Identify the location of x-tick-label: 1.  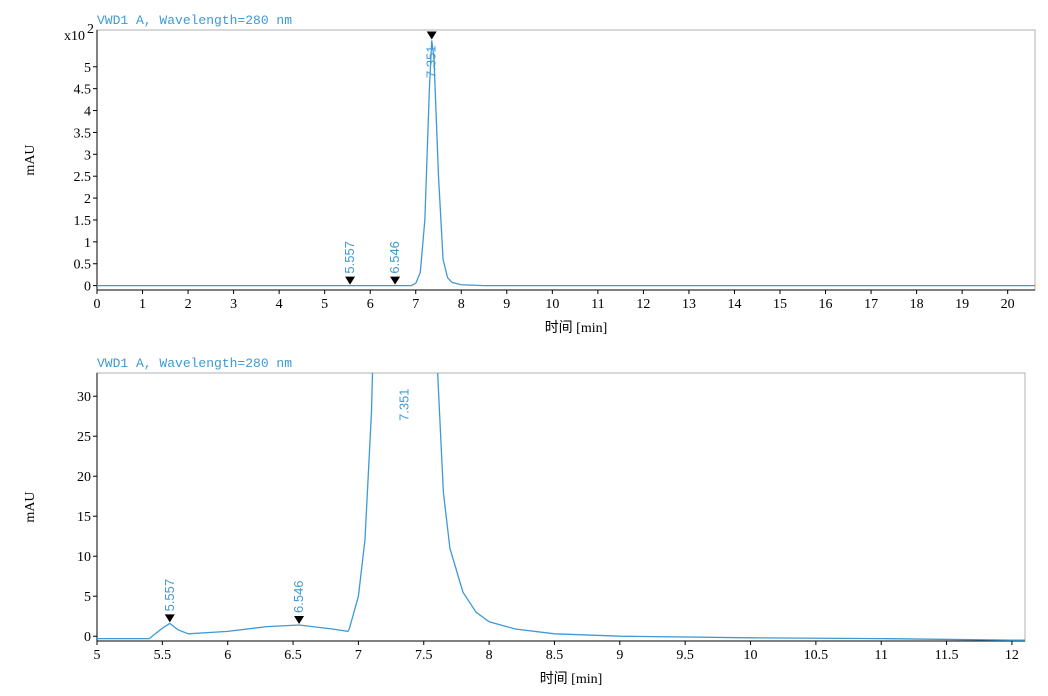
(142, 304).